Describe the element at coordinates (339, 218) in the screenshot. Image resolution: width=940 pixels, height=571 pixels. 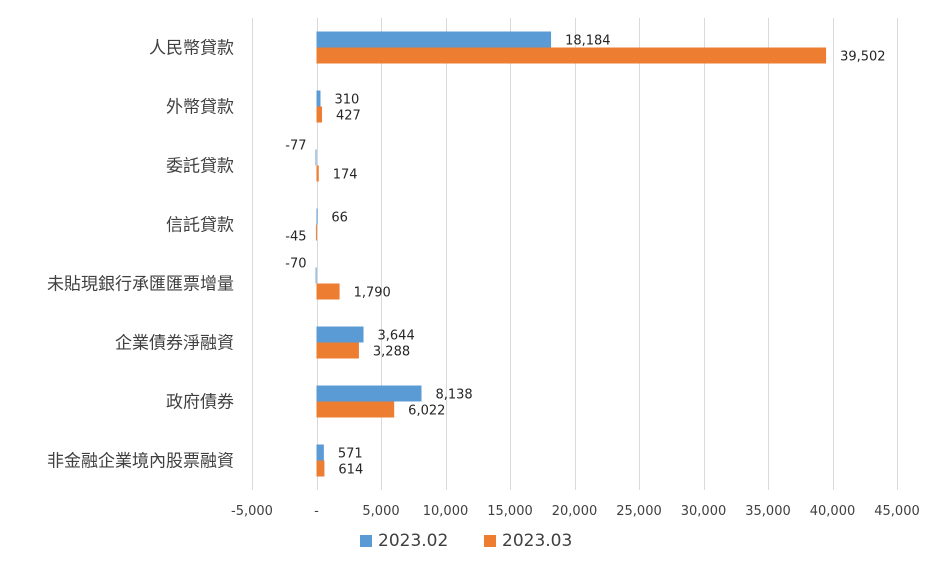
I see `data-label-2023.02-3: 66` at that location.